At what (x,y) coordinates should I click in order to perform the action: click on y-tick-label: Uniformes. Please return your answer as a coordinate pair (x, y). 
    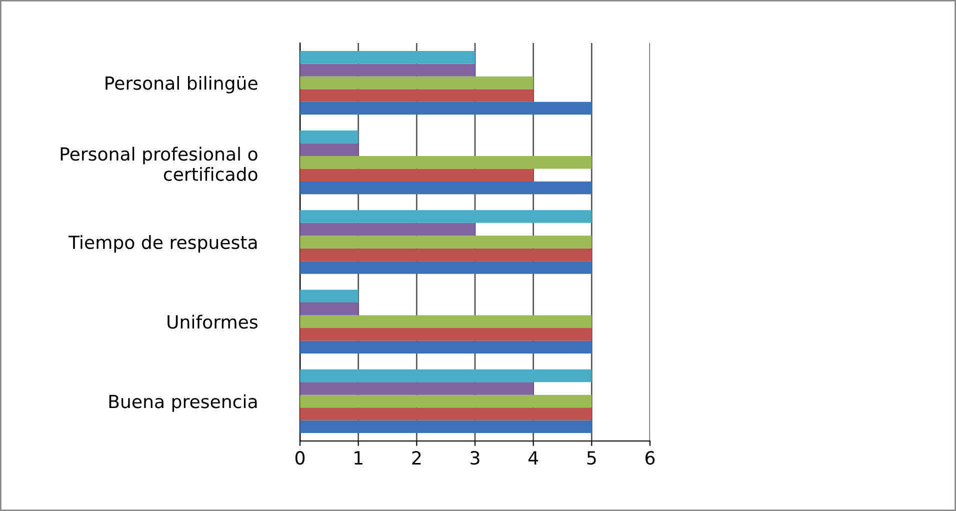
    Looking at the image, I should click on (213, 321).